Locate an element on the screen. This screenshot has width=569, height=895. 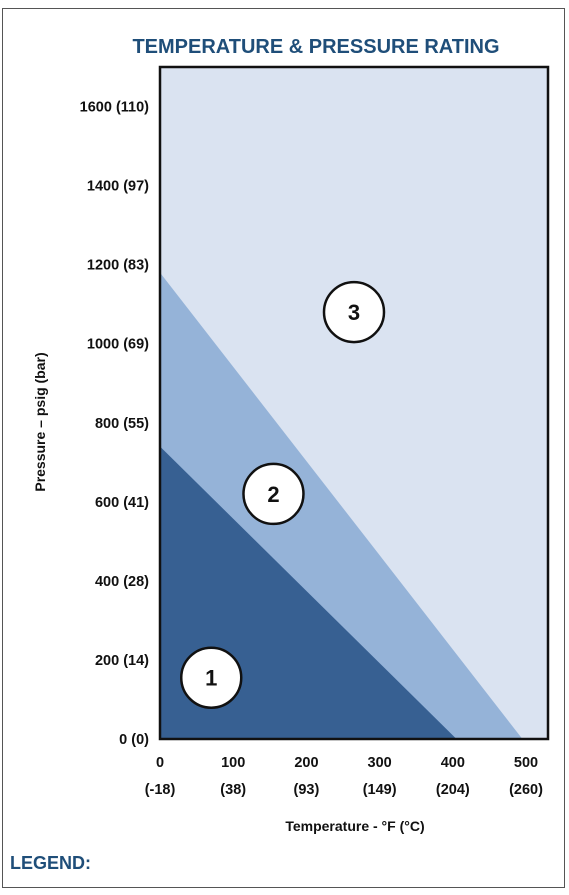
legend-heading: LEGEND: is located at coordinates (50, 863).